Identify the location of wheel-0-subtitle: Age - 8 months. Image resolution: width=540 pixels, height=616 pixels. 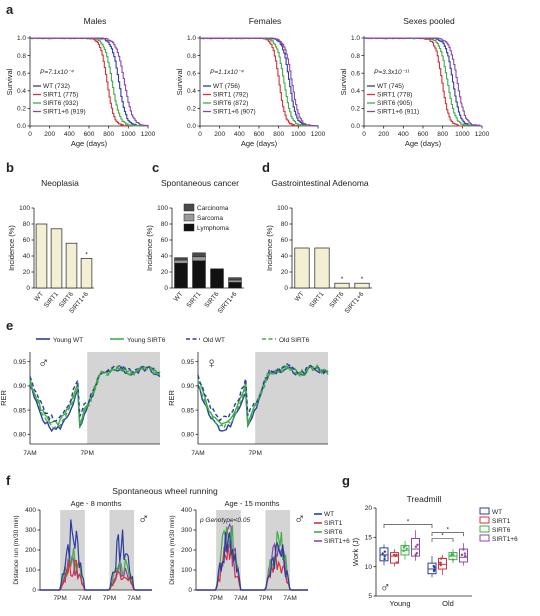
(96, 503).